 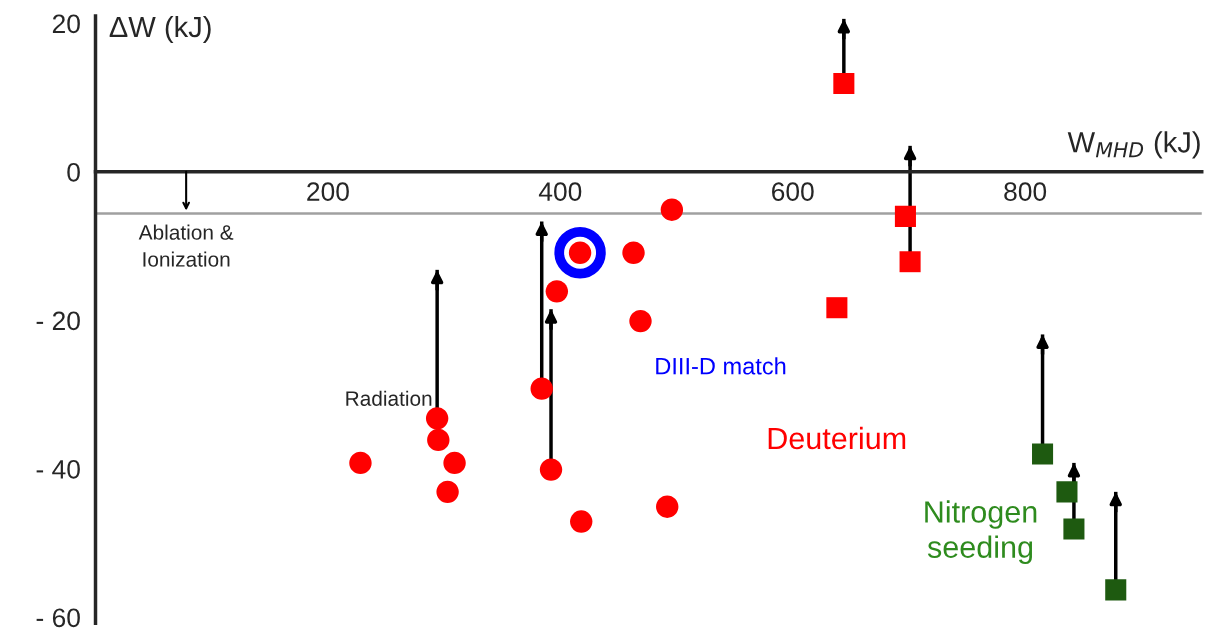 What do you see at coordinates (66, 24) in the screenshot?
I see `y-tick-label: 20` at bounding box center [66, 24].